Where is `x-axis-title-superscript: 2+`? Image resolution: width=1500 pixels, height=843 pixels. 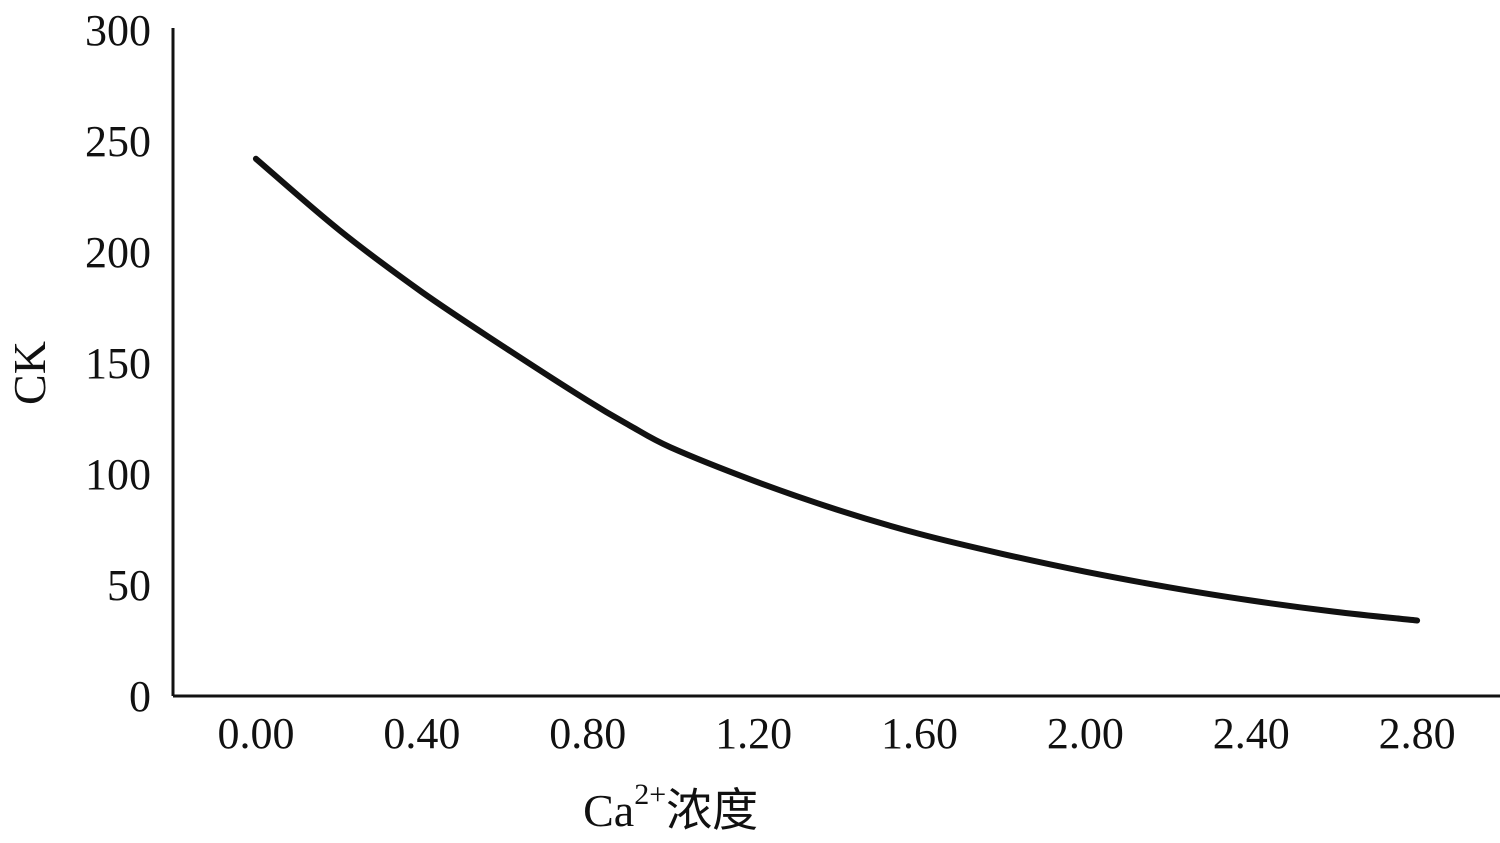 x-axis-title-superscript: 2+ is located at coordinates (650, 794).